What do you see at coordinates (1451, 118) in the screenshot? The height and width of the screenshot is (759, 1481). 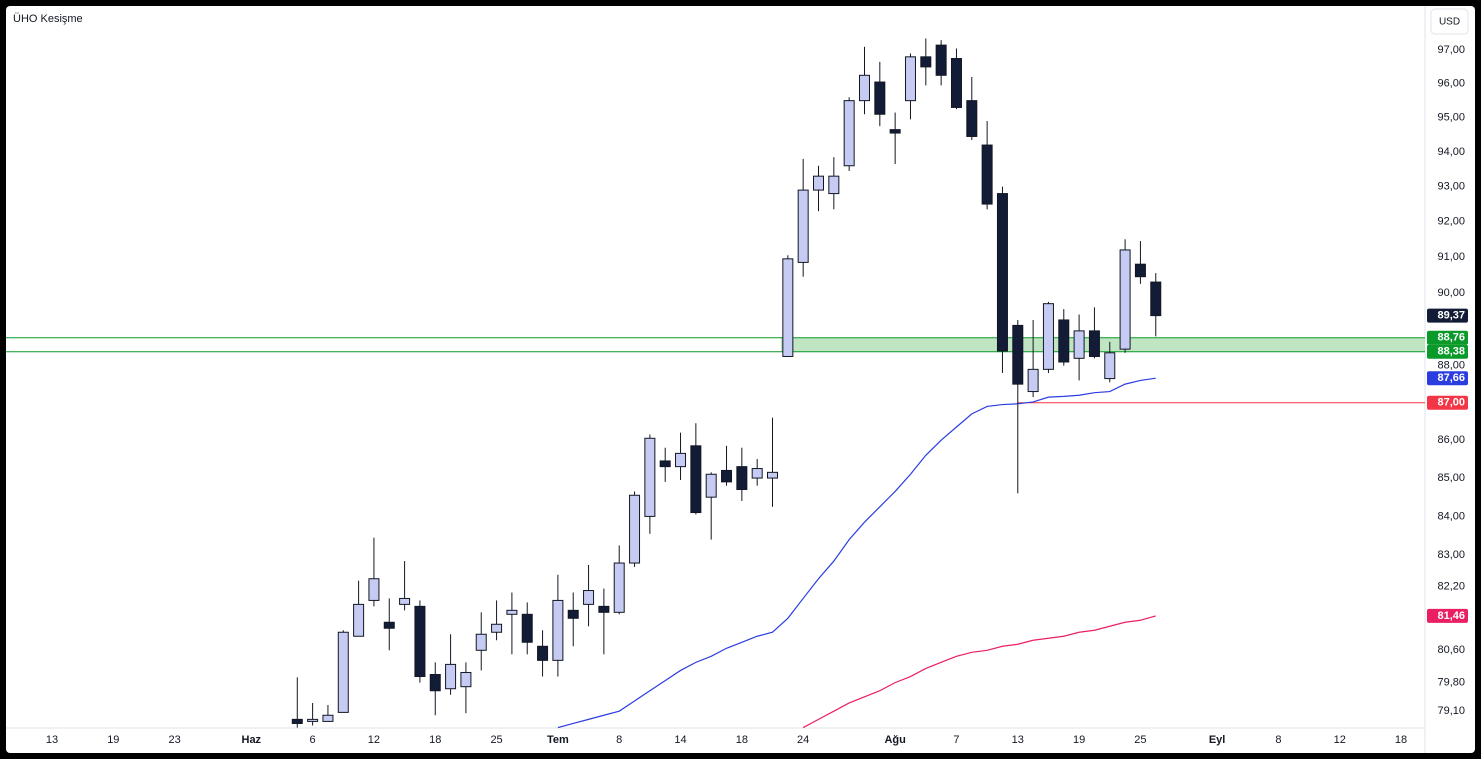 I see `y-tick-label: 95,00` at bounding box center [1451, 118].